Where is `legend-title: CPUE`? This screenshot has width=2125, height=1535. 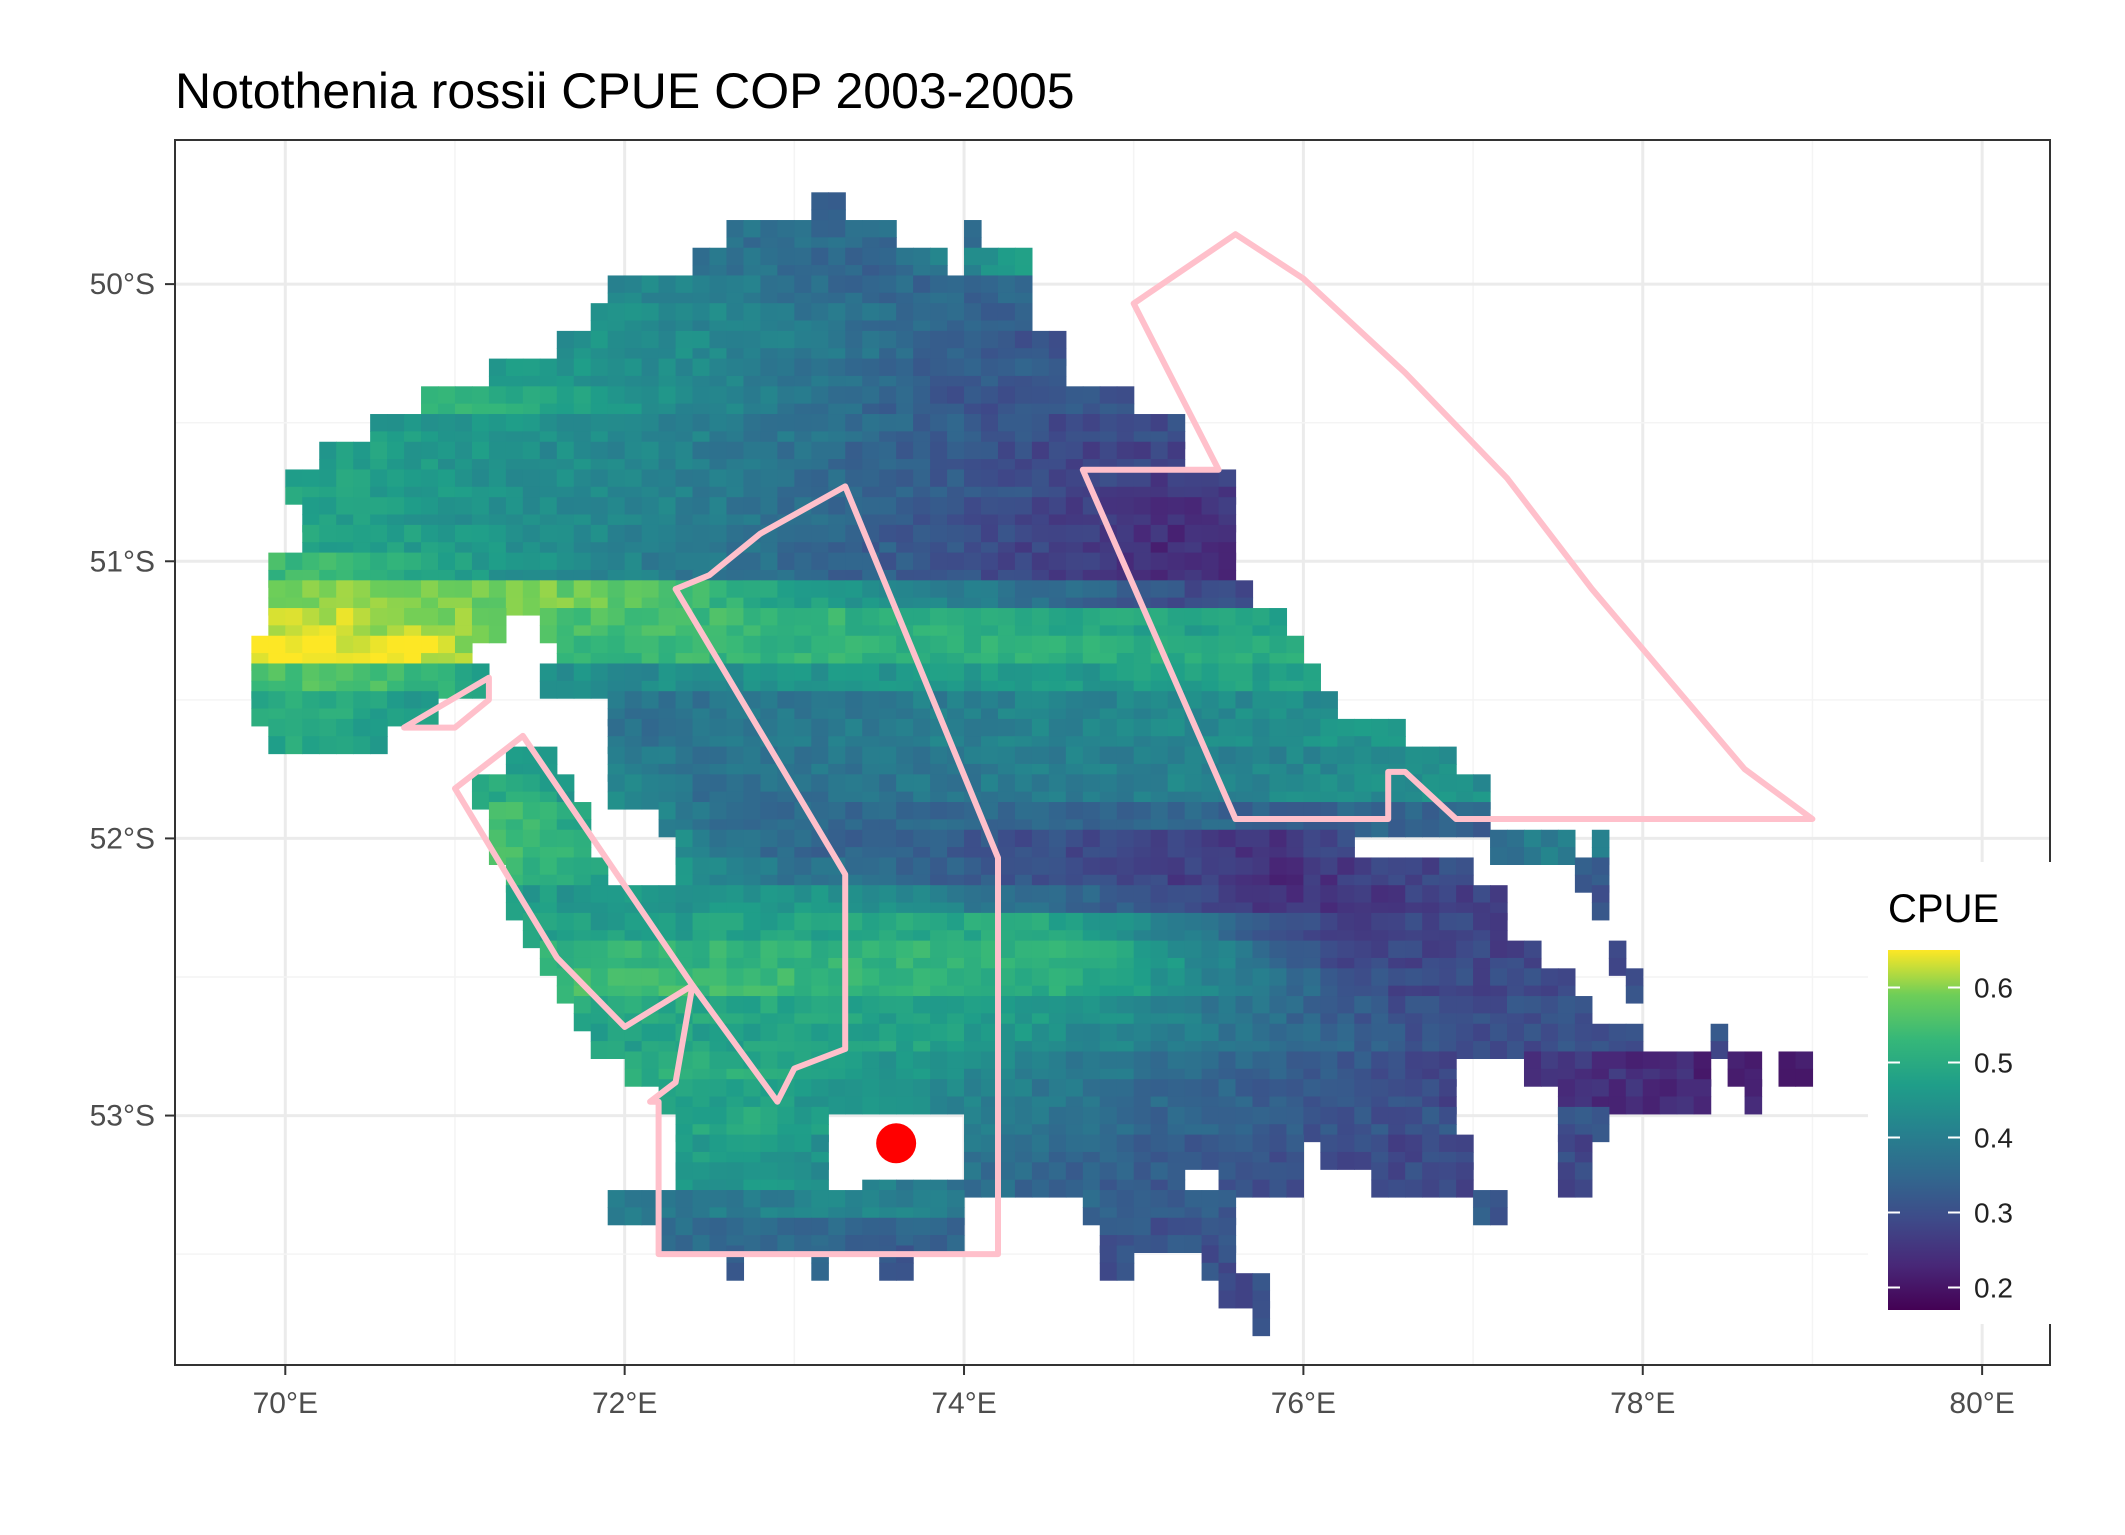
legend-title: CPUE is located at coordinates (1943, 909).